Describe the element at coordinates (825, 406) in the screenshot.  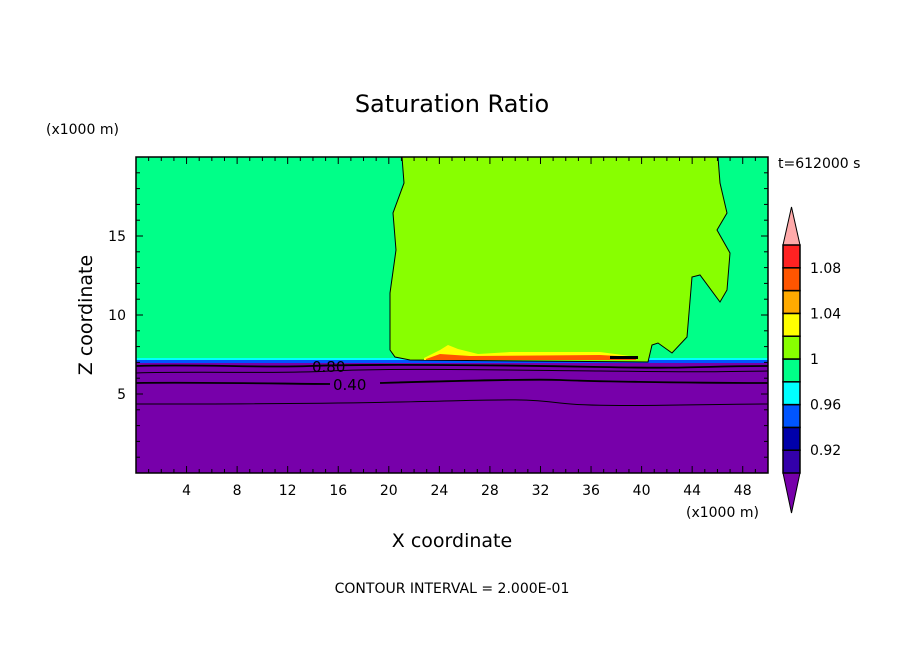
I see `colorbar-label: 0.96` at that location.